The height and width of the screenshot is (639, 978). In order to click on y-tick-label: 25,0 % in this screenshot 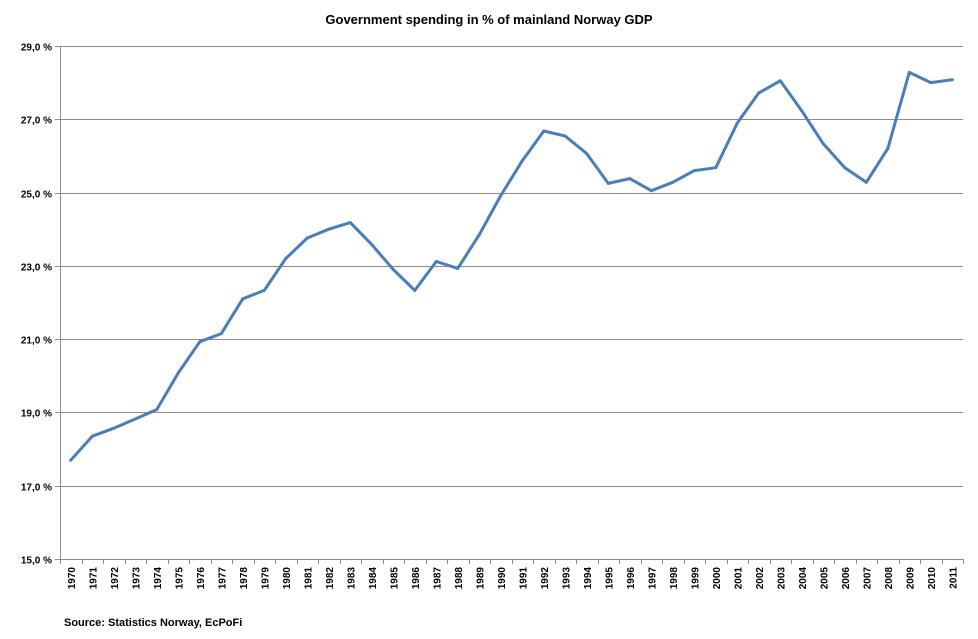, I will do `click(36, 195)`.